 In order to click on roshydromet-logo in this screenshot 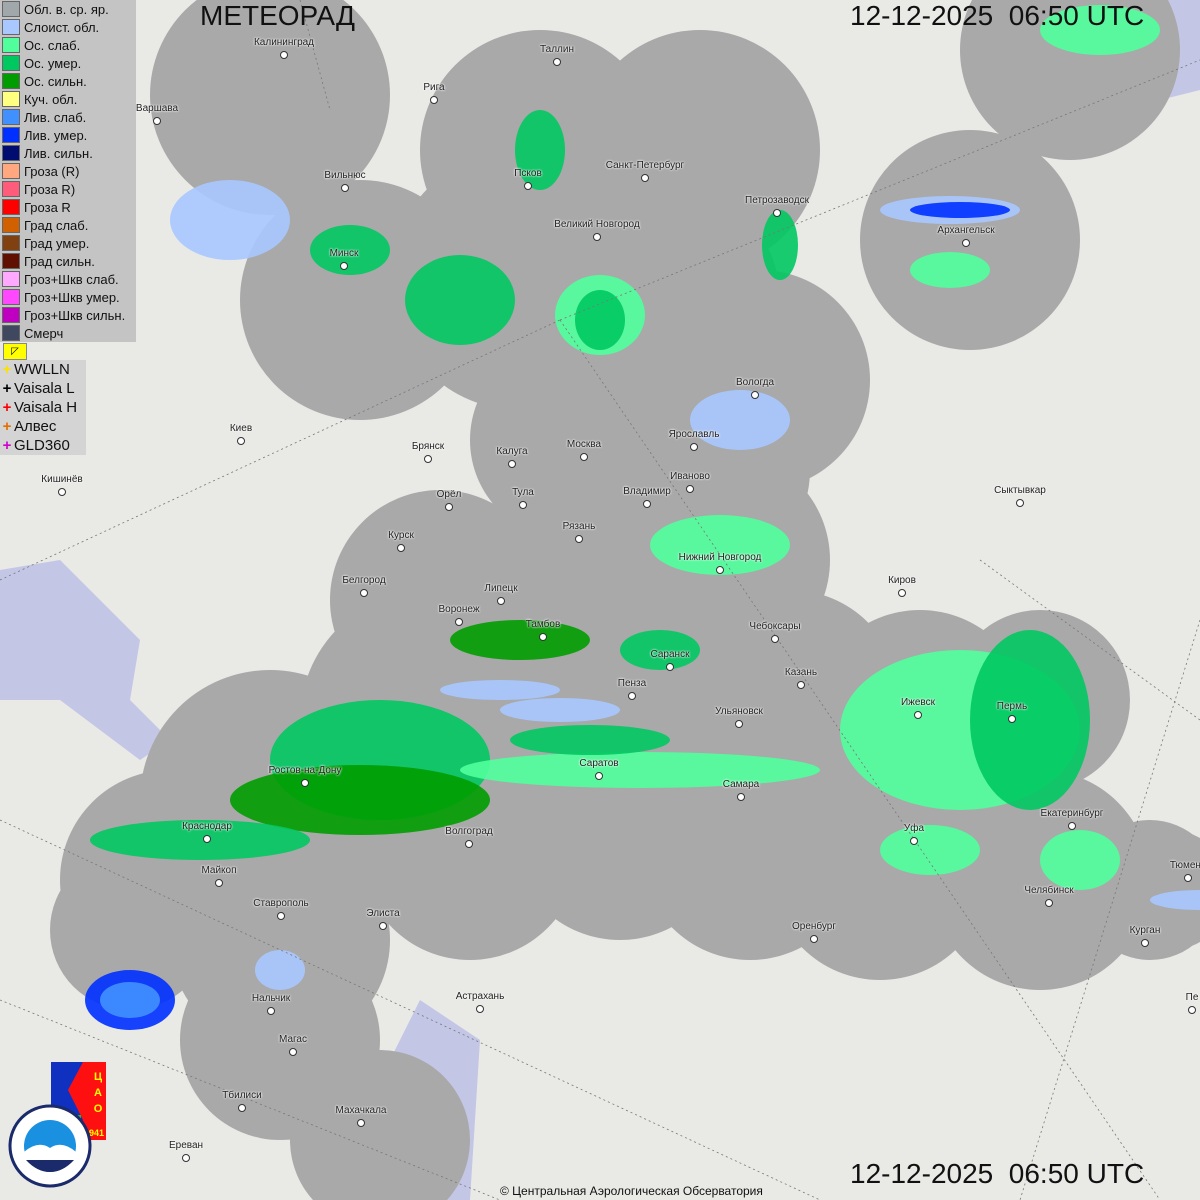, I will do `click(50, 1146)`.